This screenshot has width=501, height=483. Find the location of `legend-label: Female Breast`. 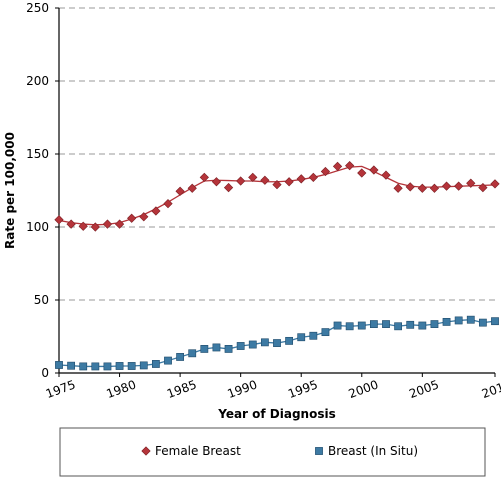

legend-label: Female Breast is located at coordinates (198, 451).